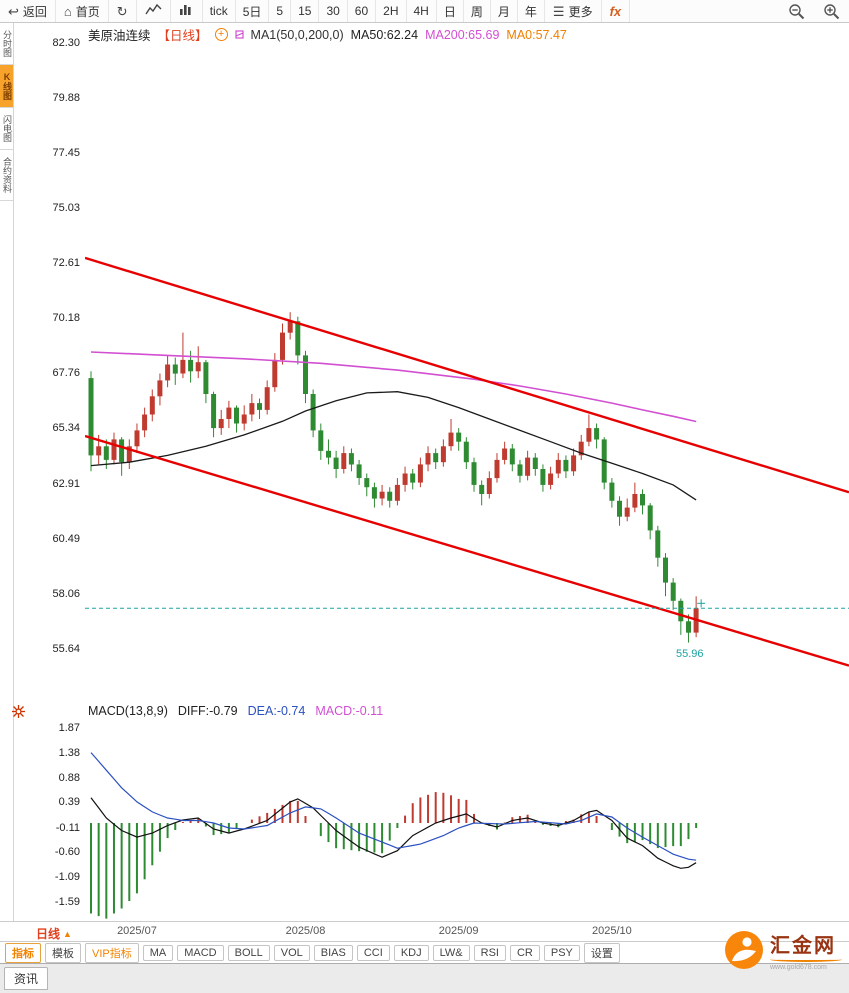 This screenshot has width=849, height=993. I want to click on back-button: ↩ 返回, so click(28, 11).